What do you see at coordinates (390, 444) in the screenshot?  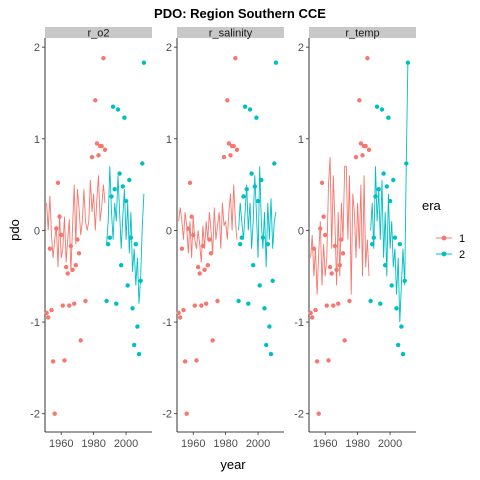 I see `x-tick-label: 2000` at bounding box center [390, 444].